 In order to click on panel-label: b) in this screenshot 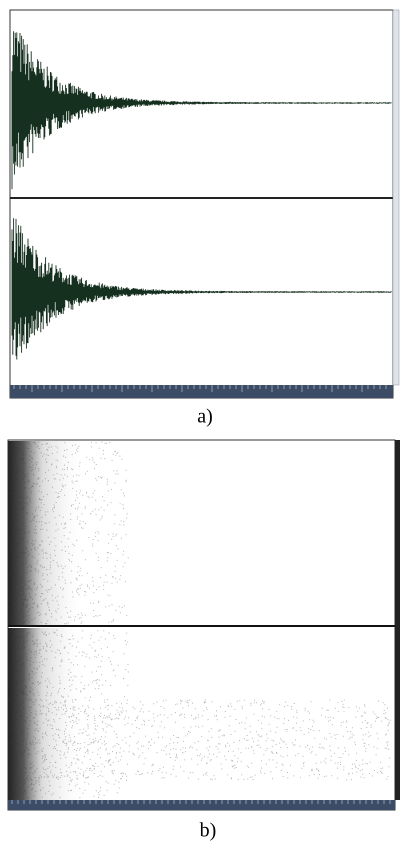, I will do `click(208, 831)`.